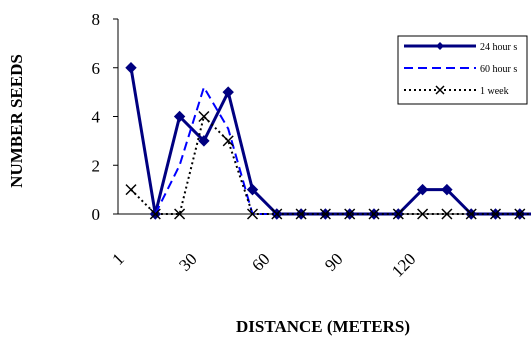 Image resolution: width=531 pixels, height=337 pixels. What do you see at coordinates (96, 165) in the screenshot?
I see `y-tick-label: 2` at bounding box center [96, 165].